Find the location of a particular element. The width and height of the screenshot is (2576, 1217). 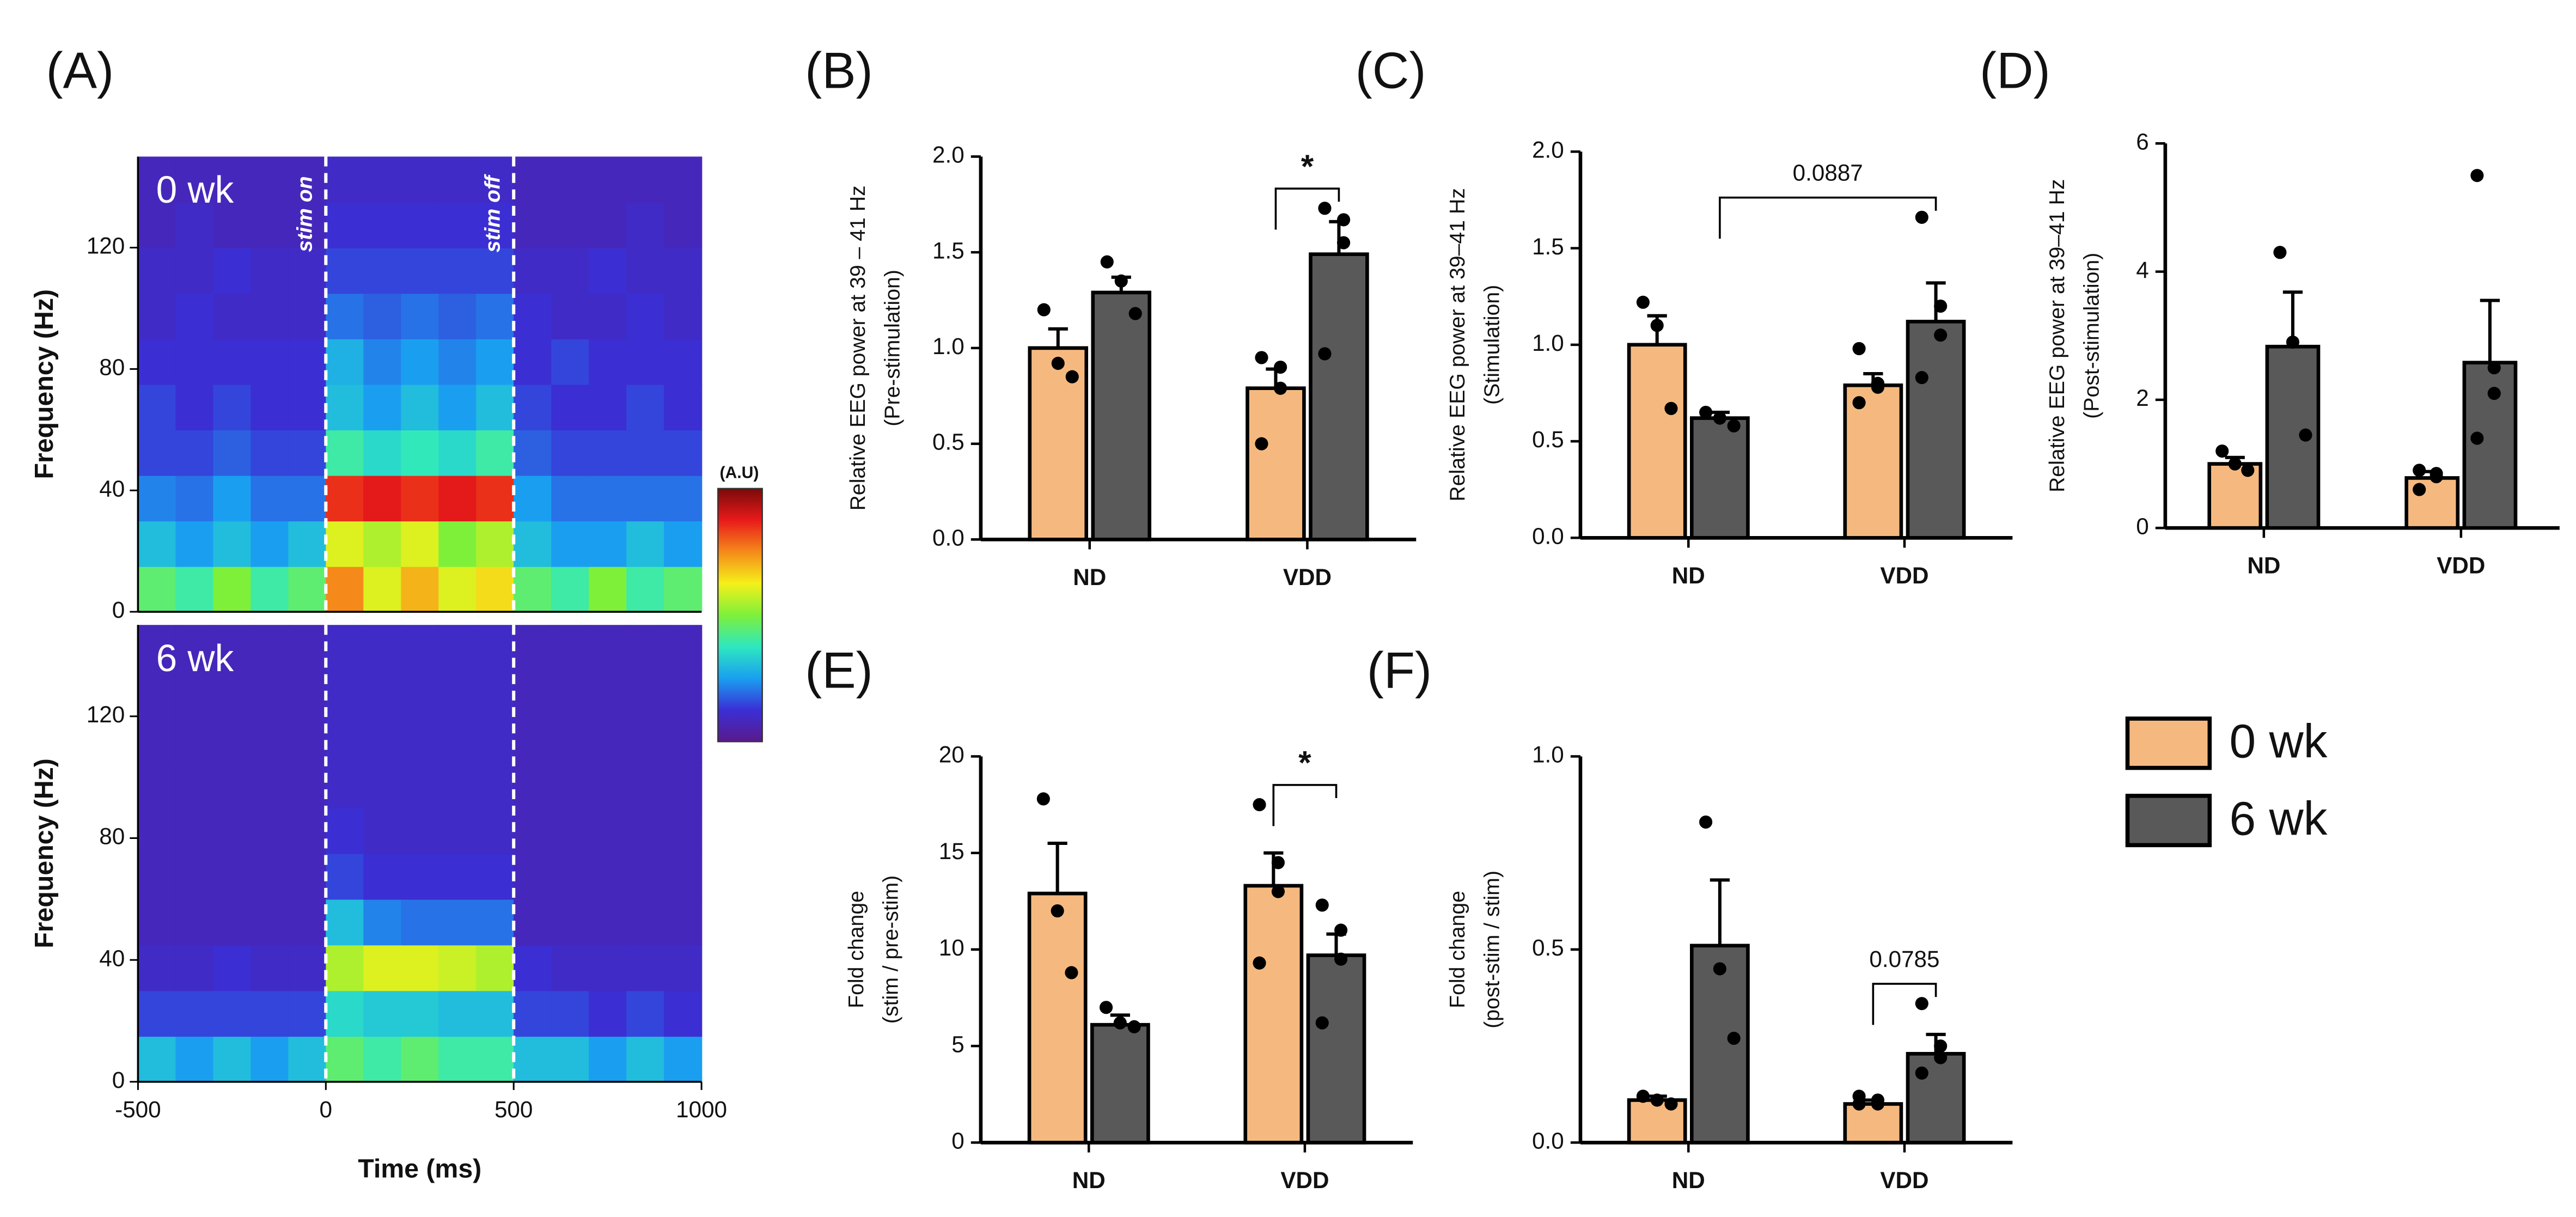

significance-bracket is located at coordinates (1305, 805).